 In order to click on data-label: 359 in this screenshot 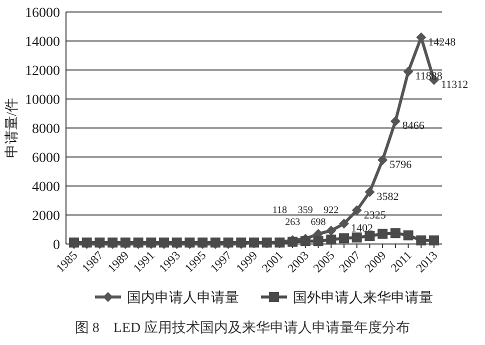, I will do `click(305, 210)`.